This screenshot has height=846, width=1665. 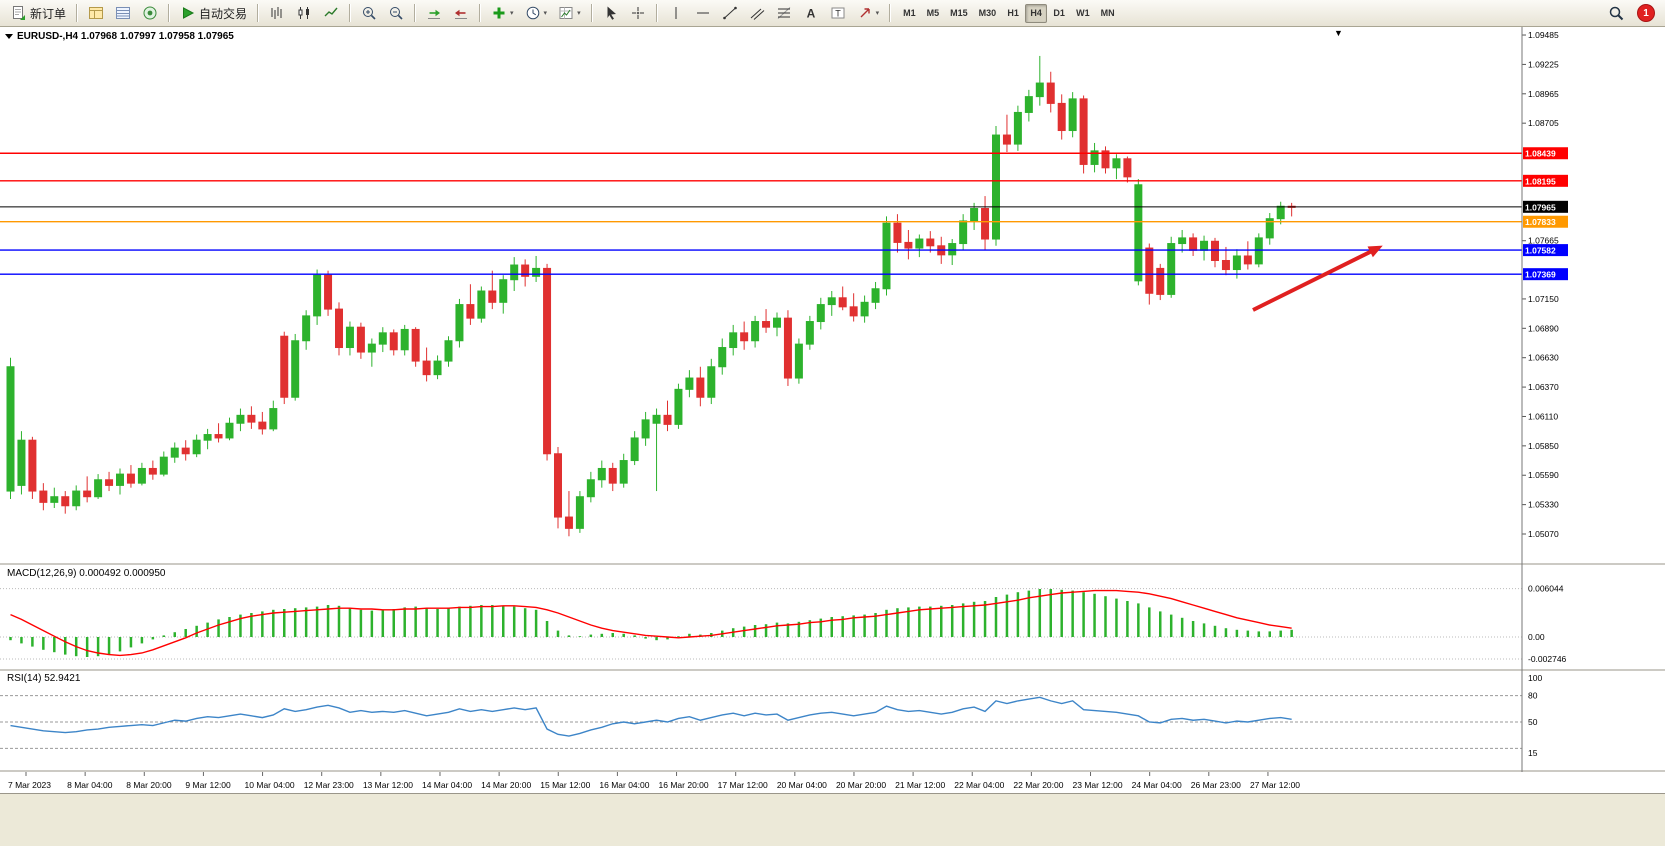 I want to click on new-order-button: 新订单, so click(x=38, y=13).